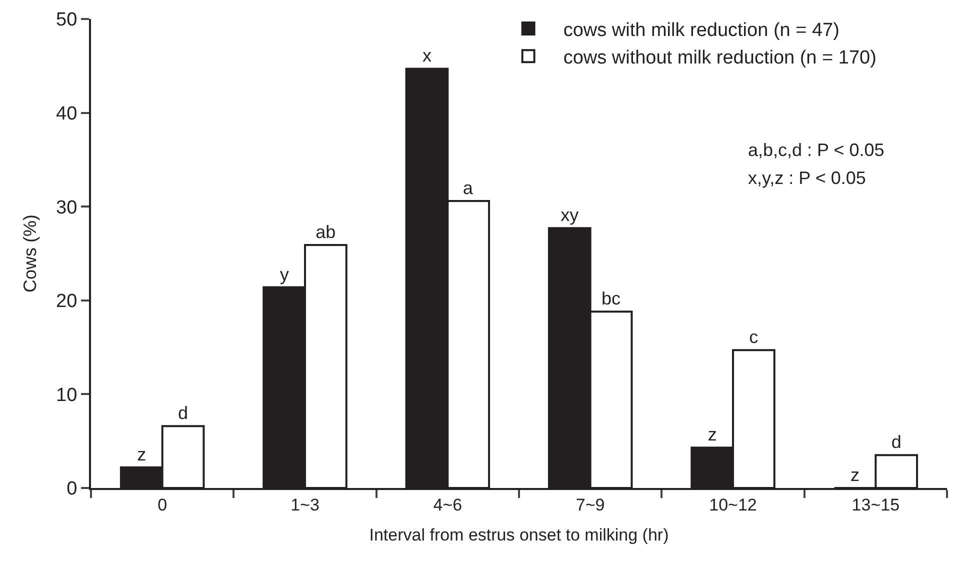 The image size is (955, 566). What do you see at coordinates (284, 274) in the screenshot?
I see `data-label: y` at bounding box center [284, 274].